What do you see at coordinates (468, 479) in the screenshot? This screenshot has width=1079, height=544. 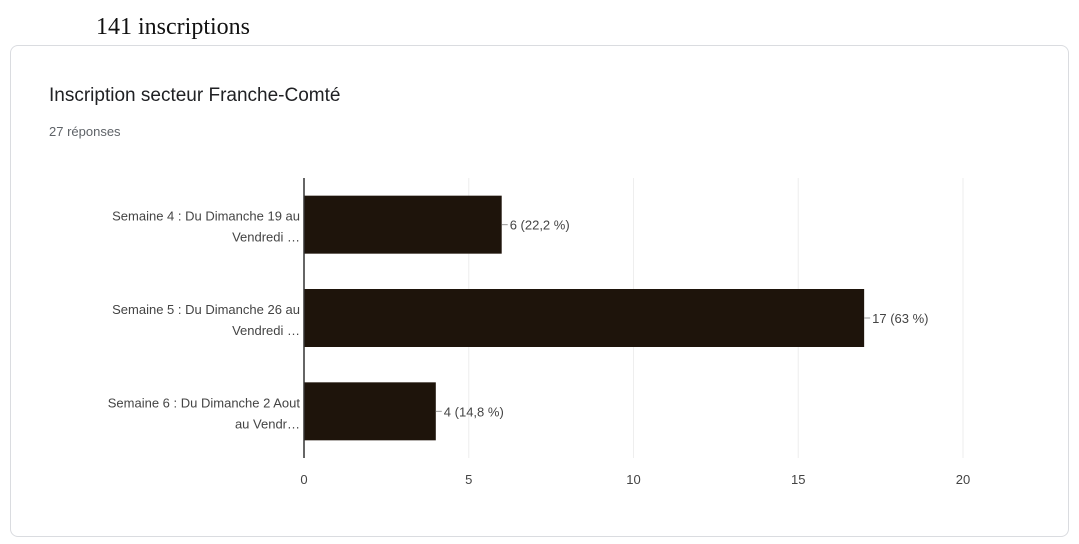 I see `x-tick-label-1: 5` at bounding box center [468, 479].